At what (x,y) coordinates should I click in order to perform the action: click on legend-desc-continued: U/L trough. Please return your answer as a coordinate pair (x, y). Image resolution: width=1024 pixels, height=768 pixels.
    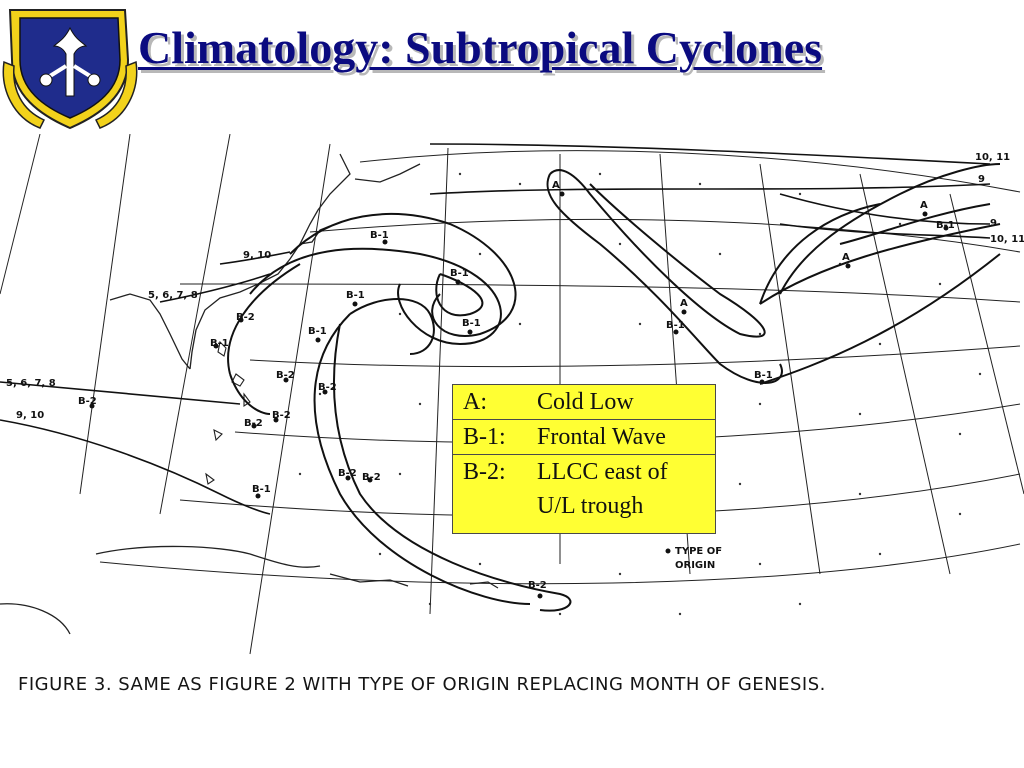
    Looking at the image, I should click on (590, 506).